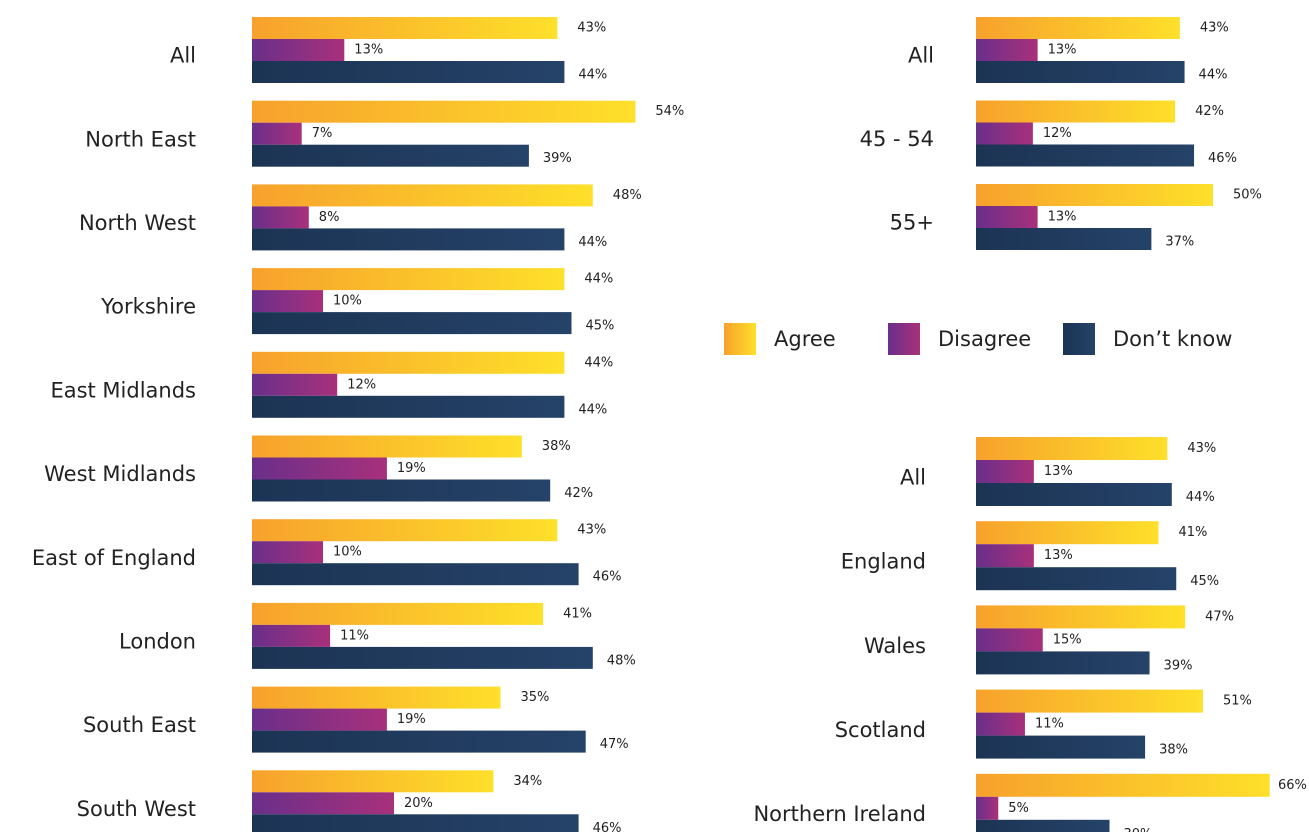 The width and height of the screenshot is (1309, 832). I want to click on value-label: 47%, so click(1219, 616).